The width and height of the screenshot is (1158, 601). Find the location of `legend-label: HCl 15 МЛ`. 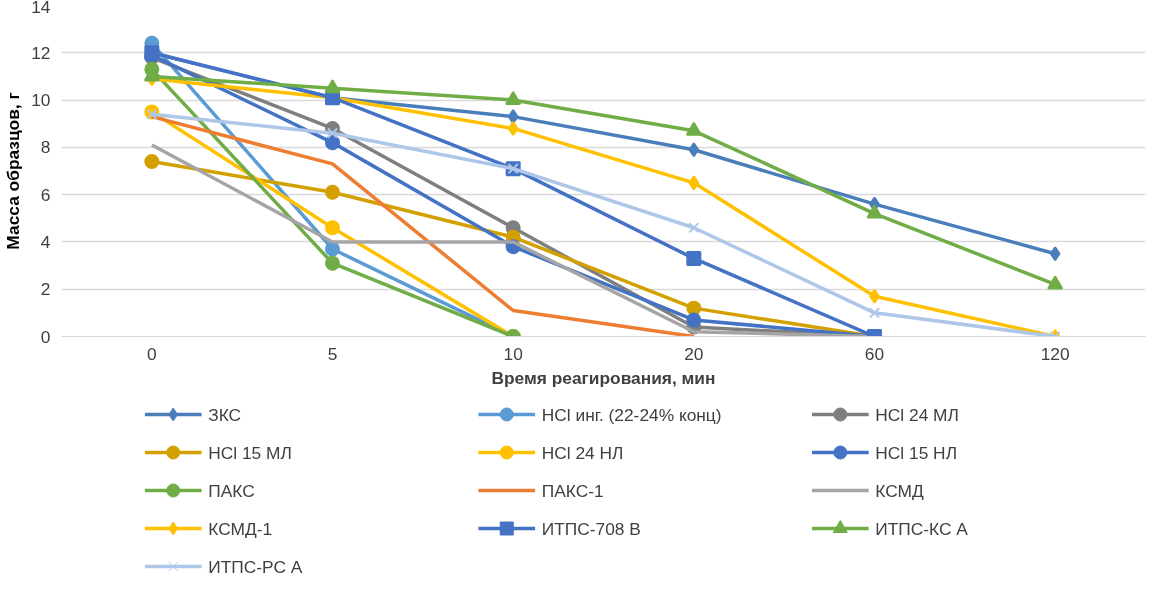

legend-label: HCl 15 МЛ is located at coordinates (250, 452).